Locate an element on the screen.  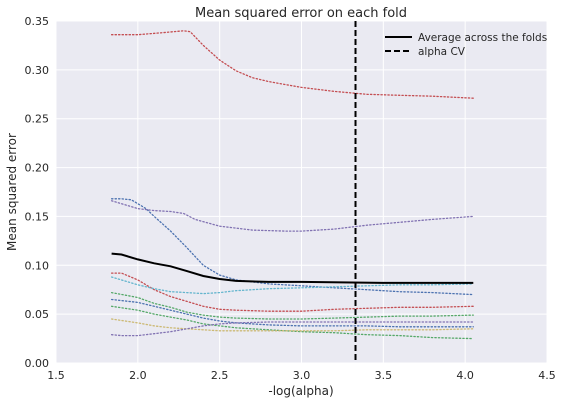
x-tick-label: 3.0 is located at coordinates (302, 375).